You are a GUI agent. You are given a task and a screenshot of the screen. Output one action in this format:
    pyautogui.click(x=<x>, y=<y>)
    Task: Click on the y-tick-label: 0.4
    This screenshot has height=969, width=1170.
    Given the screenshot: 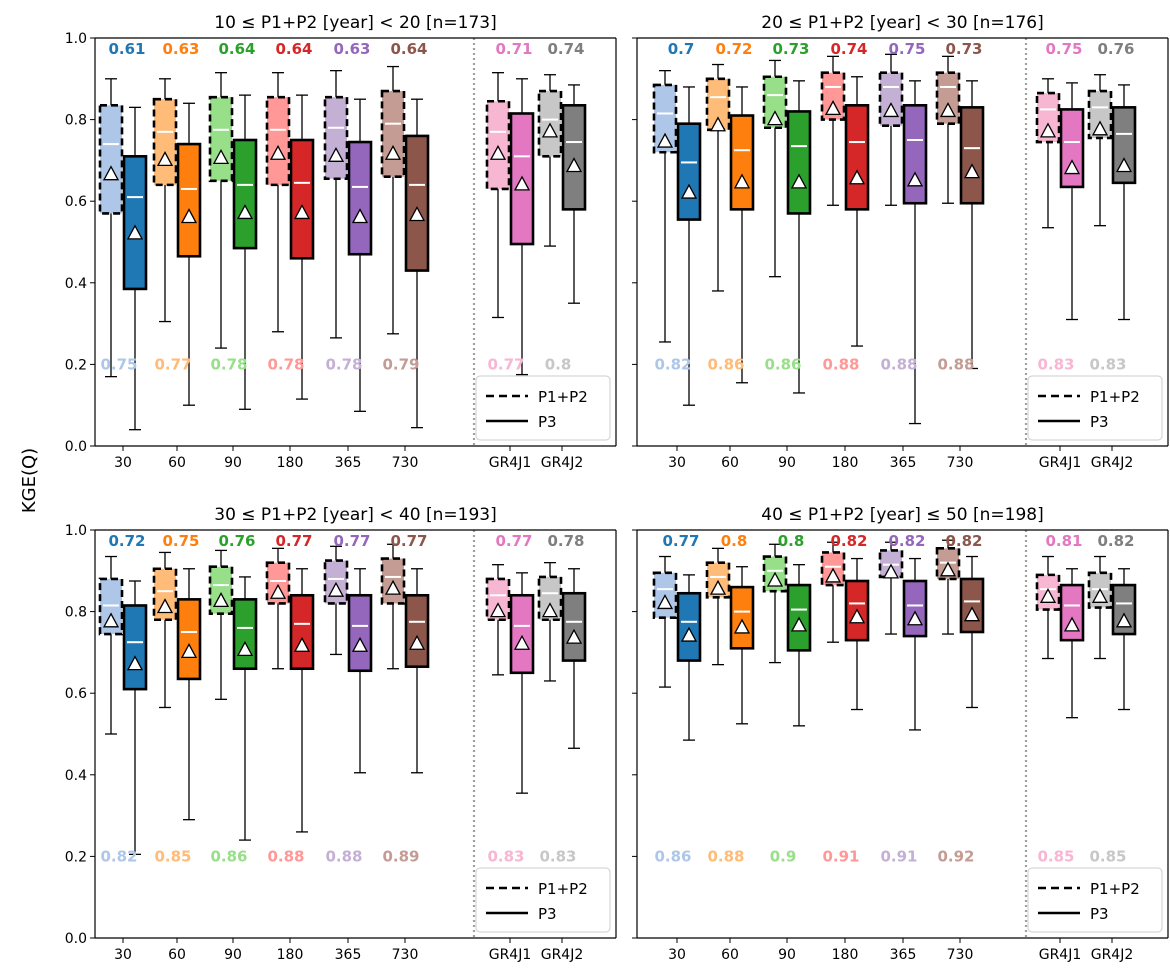 What is the action you would take?
    pyautogui.click(x=76, y=284)
    